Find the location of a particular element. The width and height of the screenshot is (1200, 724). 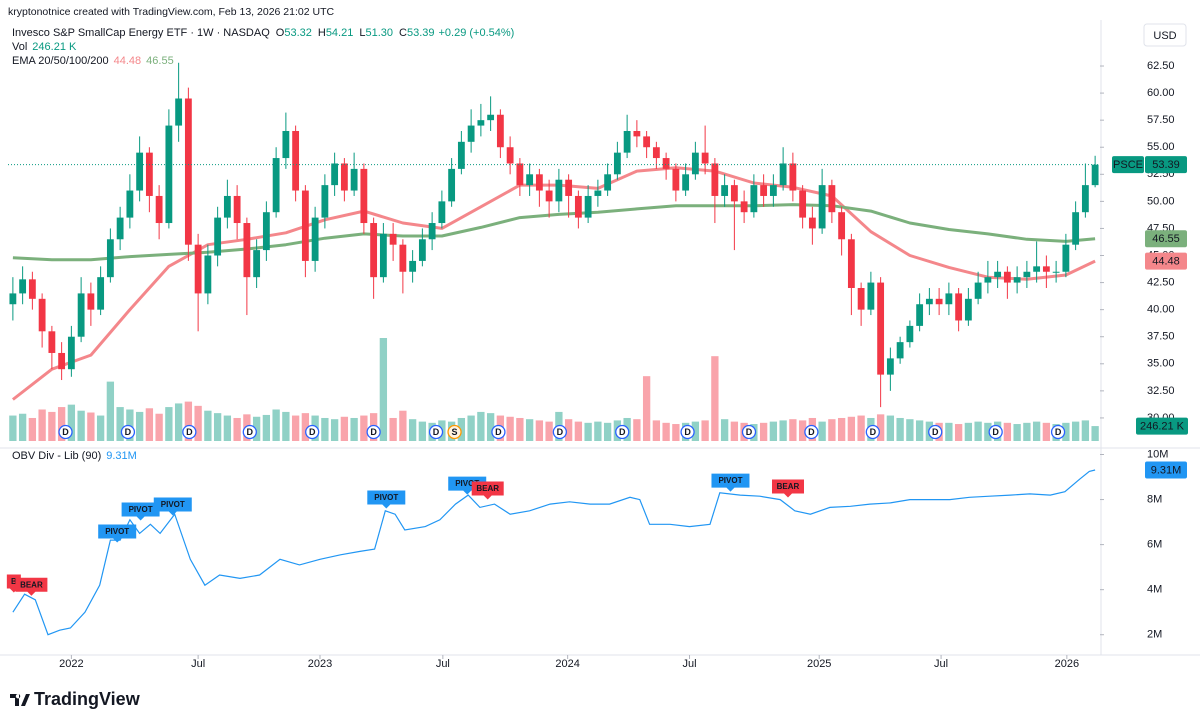

y-tick-label: 37.50 is located at coordinates (1161, 337).